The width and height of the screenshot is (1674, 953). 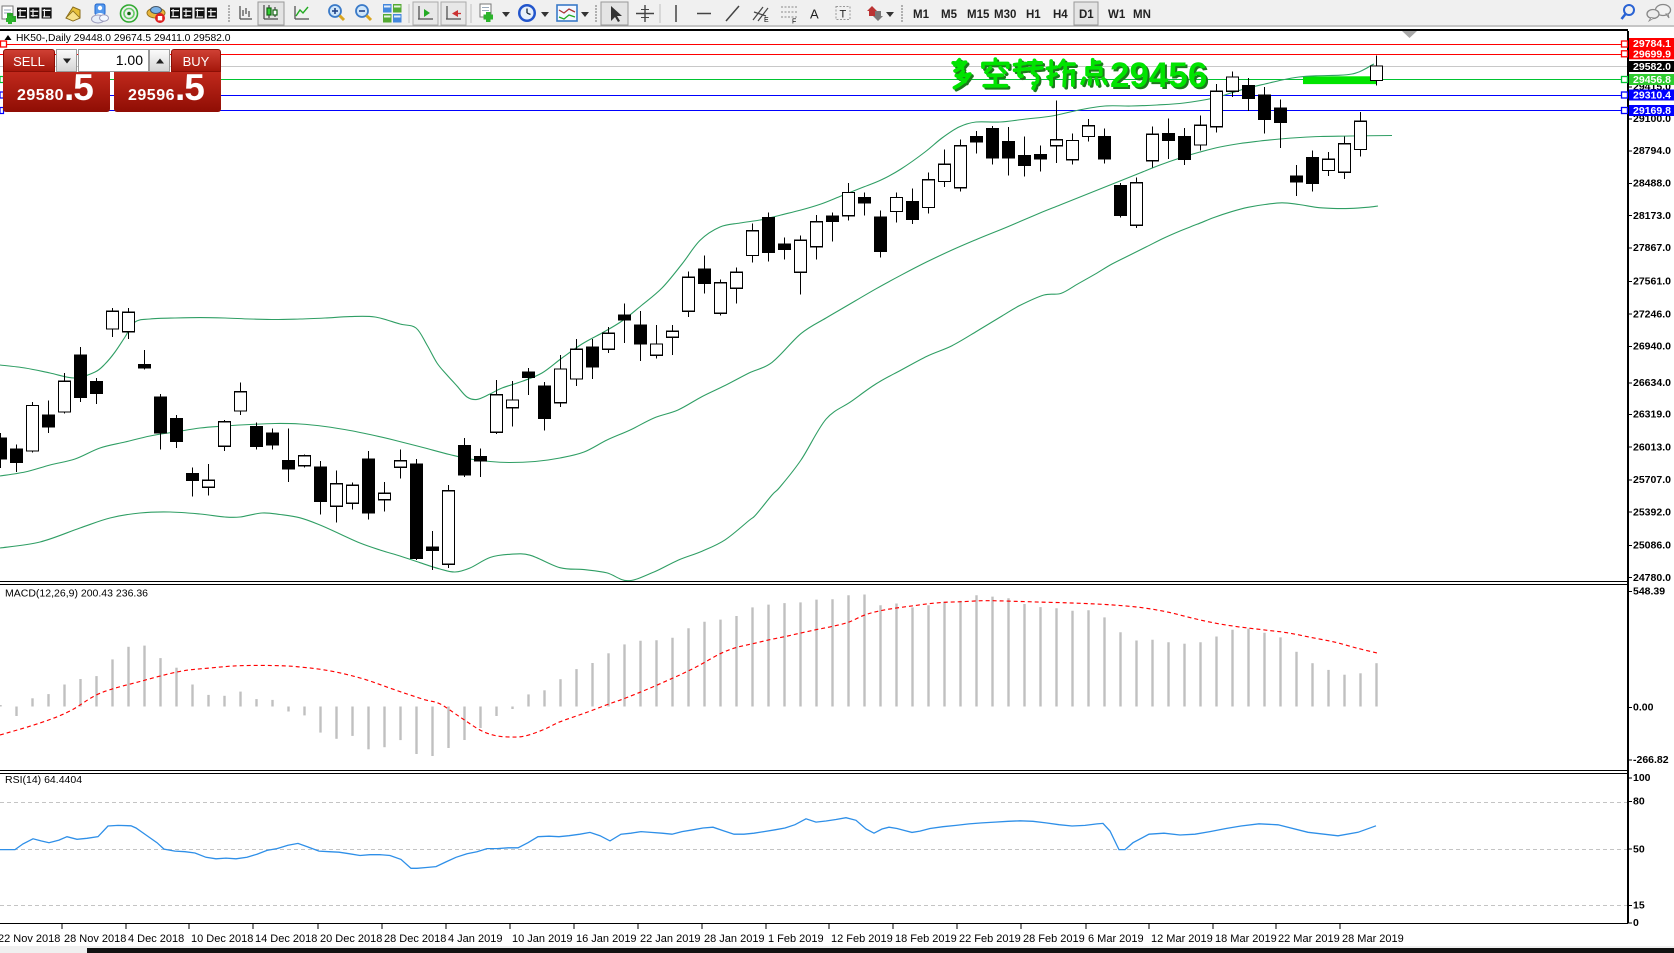 What do you see at coordinates (796, 939) in the screenshot?
I see `svg-text: 1 Feb 2019` at bounding box center [796, 939].